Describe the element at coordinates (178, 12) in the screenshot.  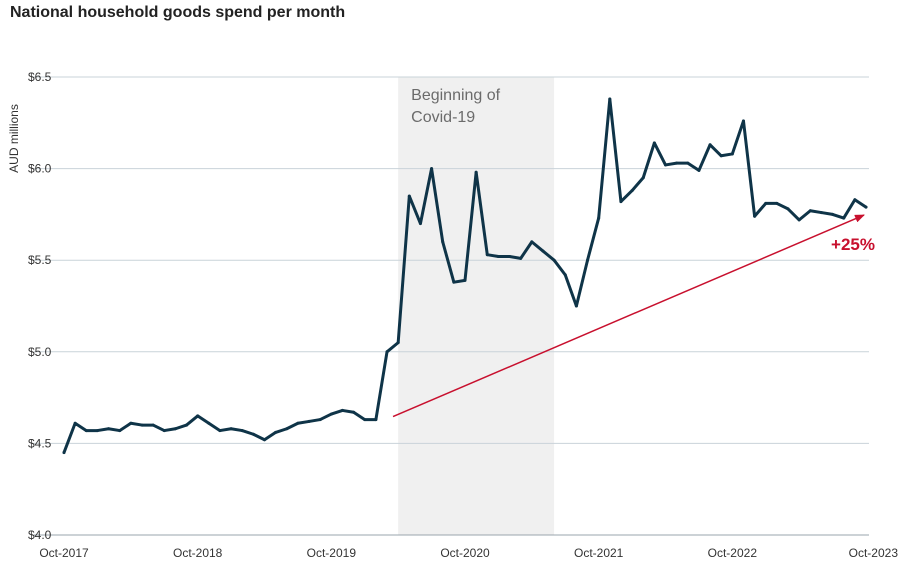
I see `chart-title: National household goods spend per month` at that location.